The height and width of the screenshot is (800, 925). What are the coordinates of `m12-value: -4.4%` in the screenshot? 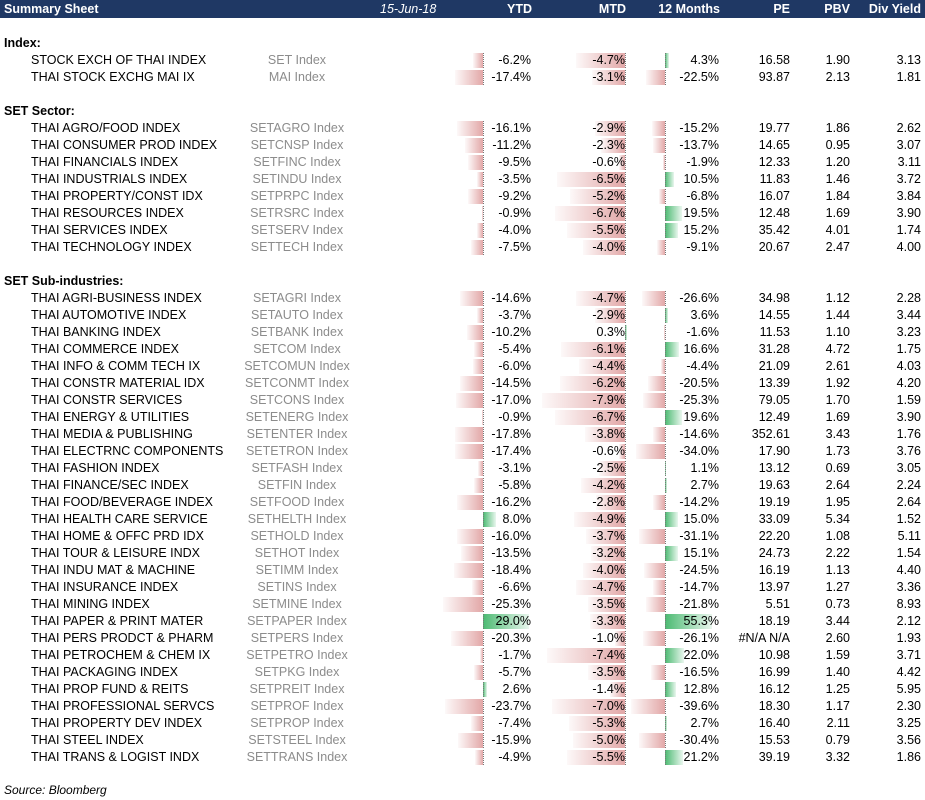 It's located at (702, 366).